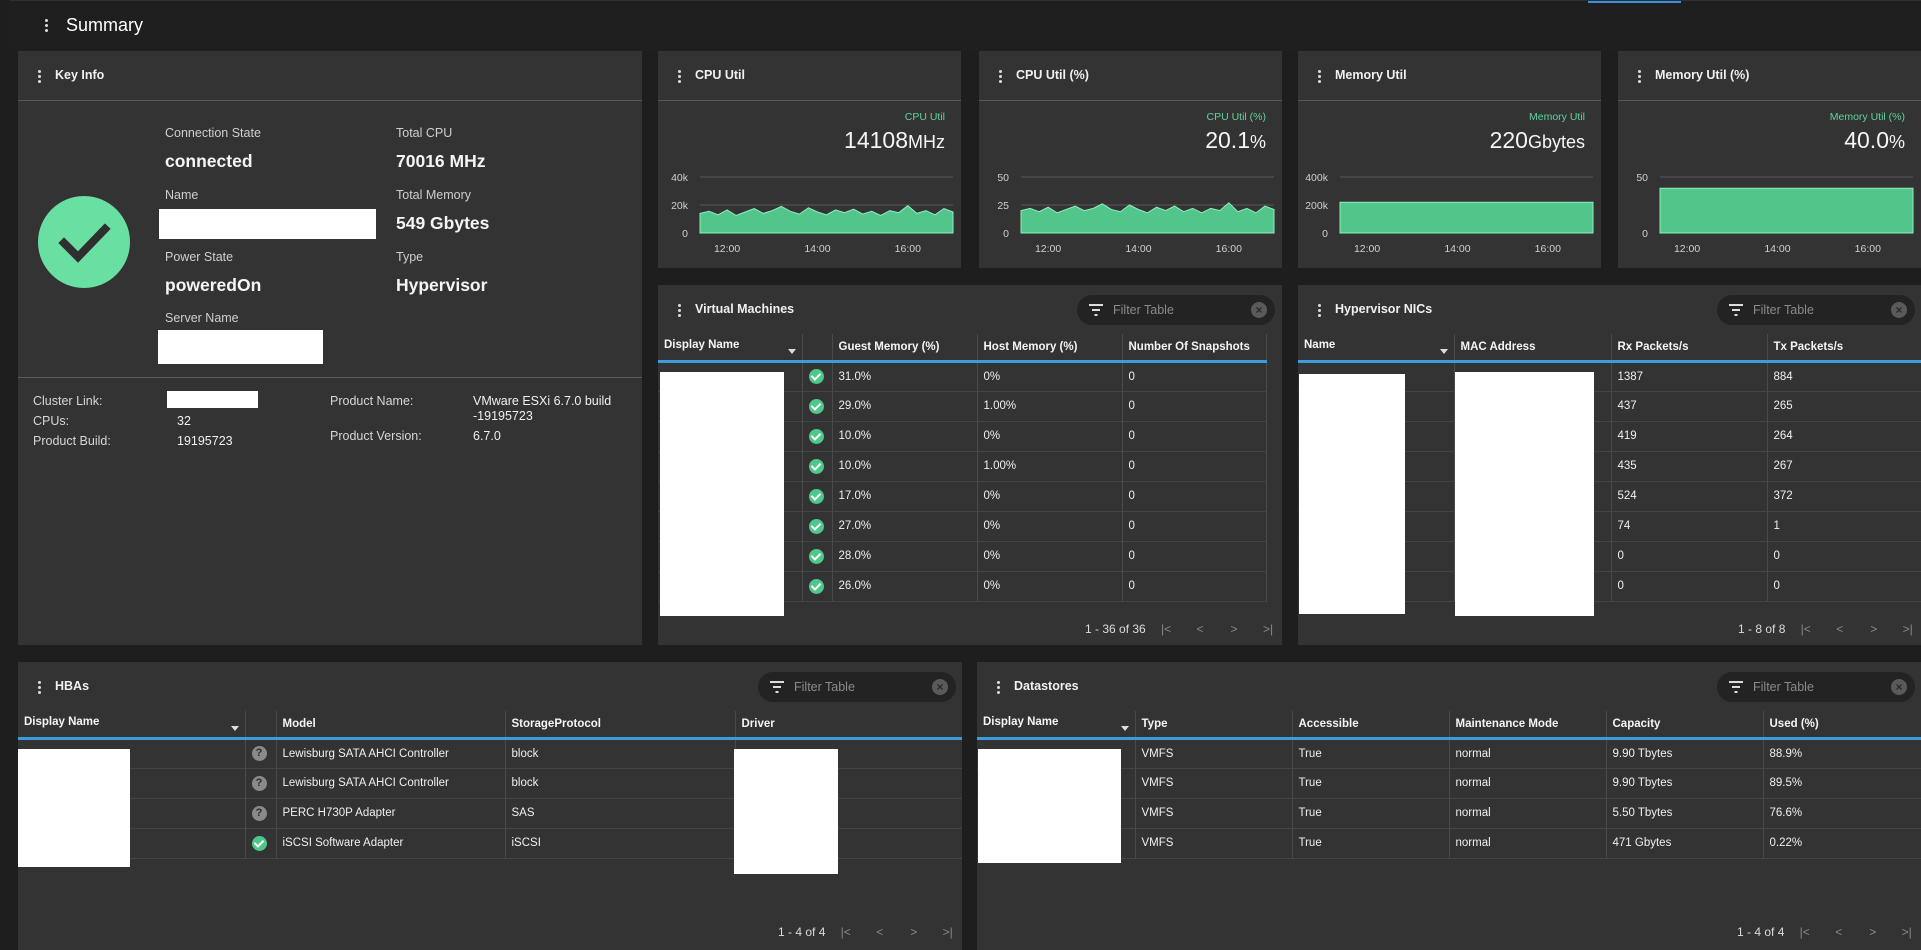 This screenshot has height=950, width=1921. What do you see at coordinates (1689, 348) in the screenshot?
I see `column-header-rx-packets: Rx Packets/s` at bounding box center [1689, 348].